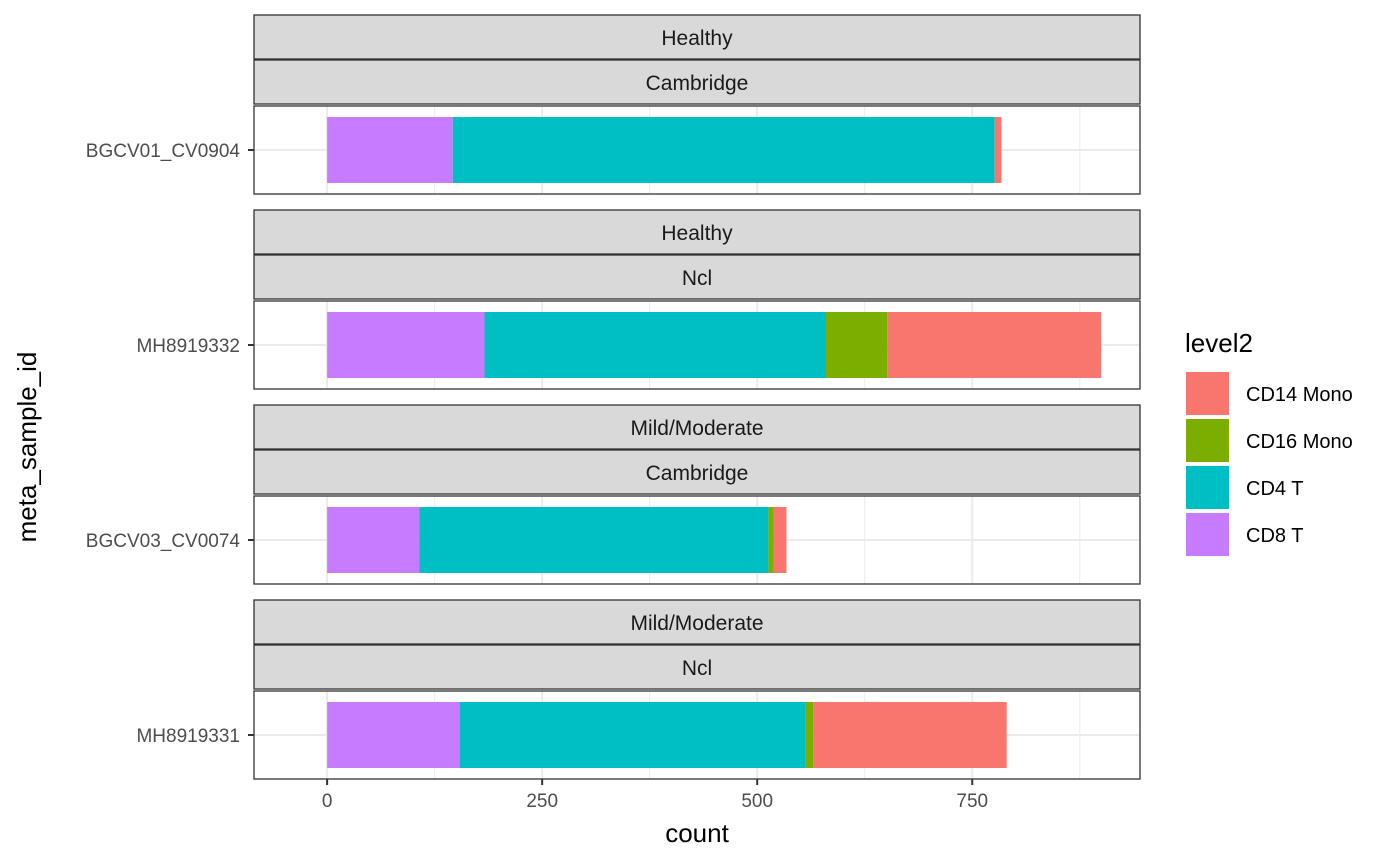  Describe the element at coordinates (188, 346) in the screenshot. I see `y-tick-label: MH8919332` at that location.